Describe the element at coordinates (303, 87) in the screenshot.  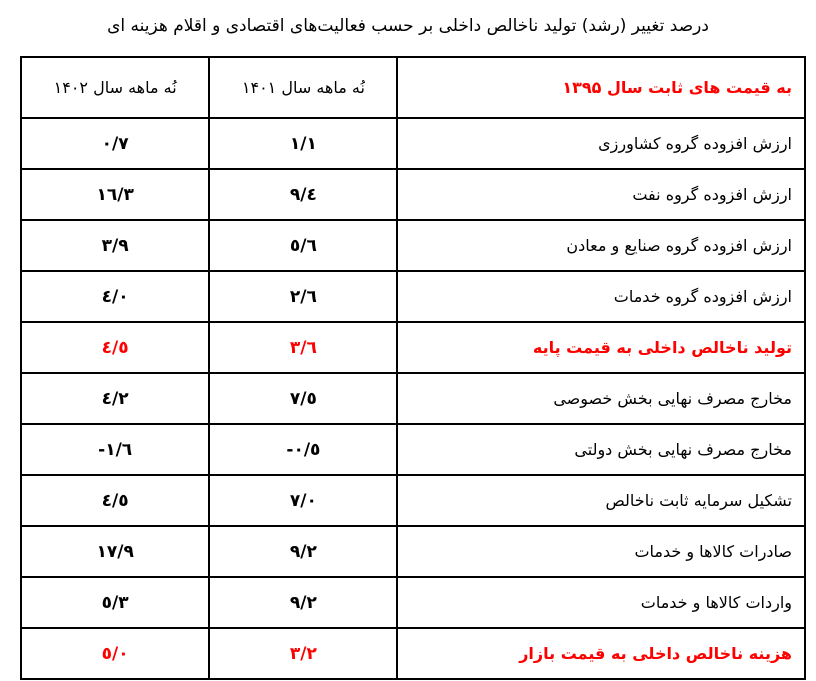
I see `header-1401: نُه ماهه سال ۱۴۰۱` at that location.